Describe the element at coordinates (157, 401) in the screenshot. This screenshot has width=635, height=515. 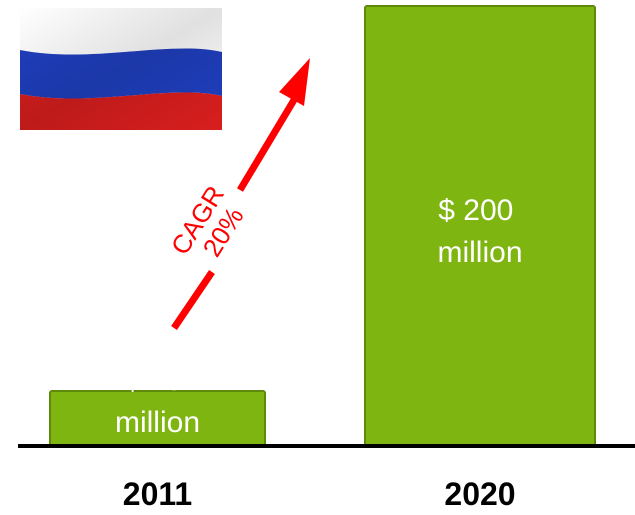
I see `bar-value-label-2011: $ 25 million` at that location.